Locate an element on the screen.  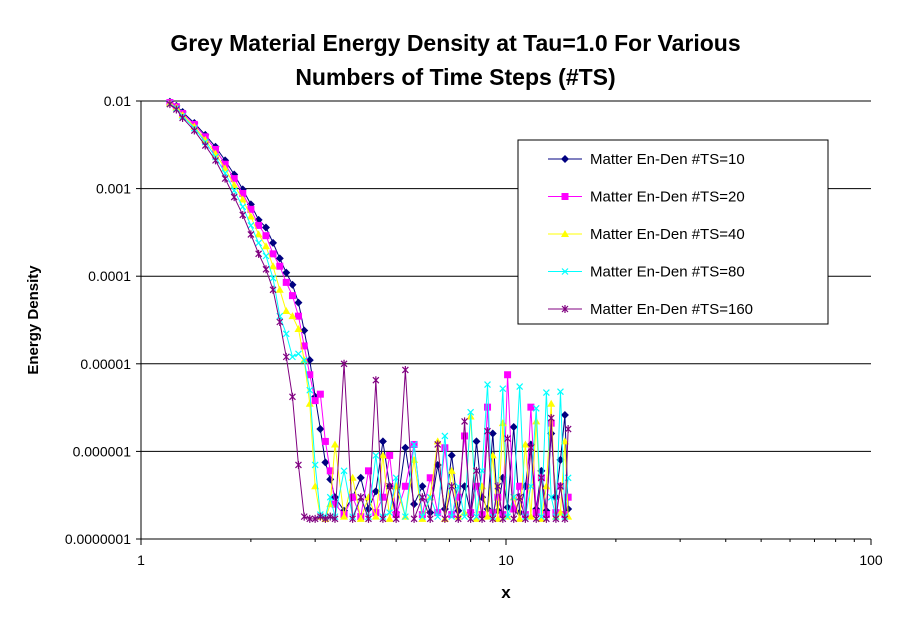
legend-label: Matter En-Den #TS=160 is located at coordinates (671, 309).